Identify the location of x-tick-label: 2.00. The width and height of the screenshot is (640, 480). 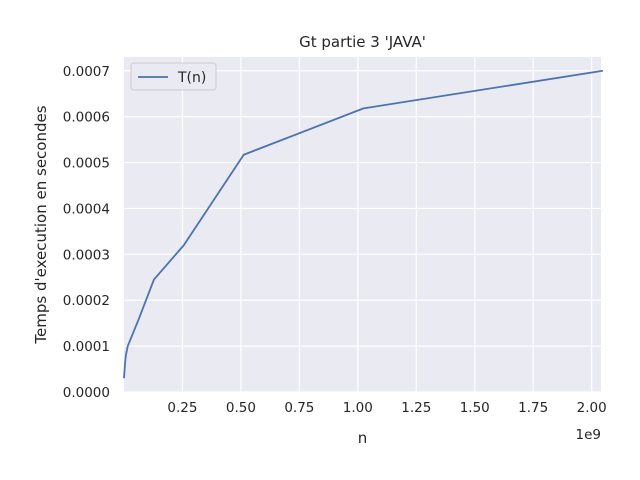
(592, 408).